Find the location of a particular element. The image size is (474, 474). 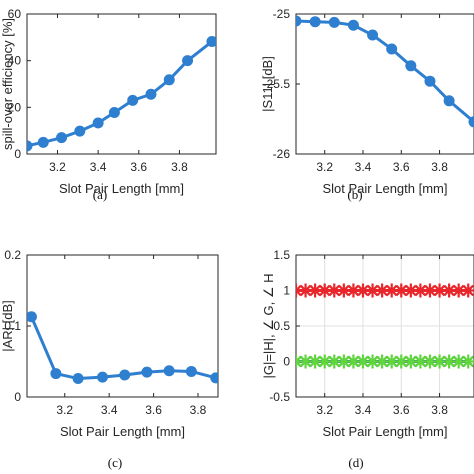

y-axis-label: |AR| [dB] is located at coordinates (7, 326).